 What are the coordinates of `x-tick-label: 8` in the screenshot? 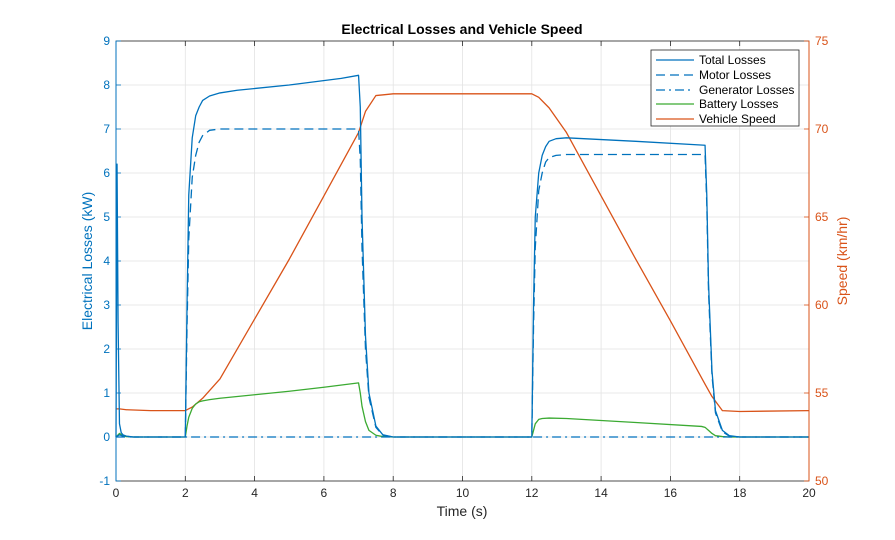 It's located at (393, 493).